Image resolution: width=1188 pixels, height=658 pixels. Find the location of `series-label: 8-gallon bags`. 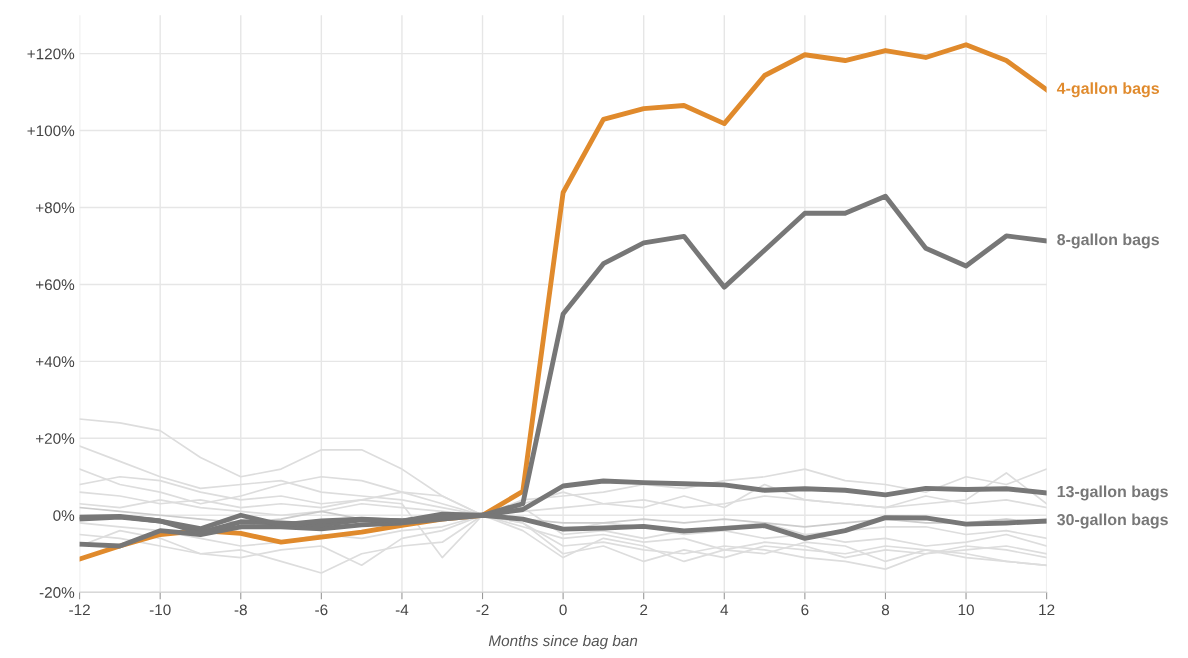

series-label: 8-gallon bags is located at coordinates (1108, 241).